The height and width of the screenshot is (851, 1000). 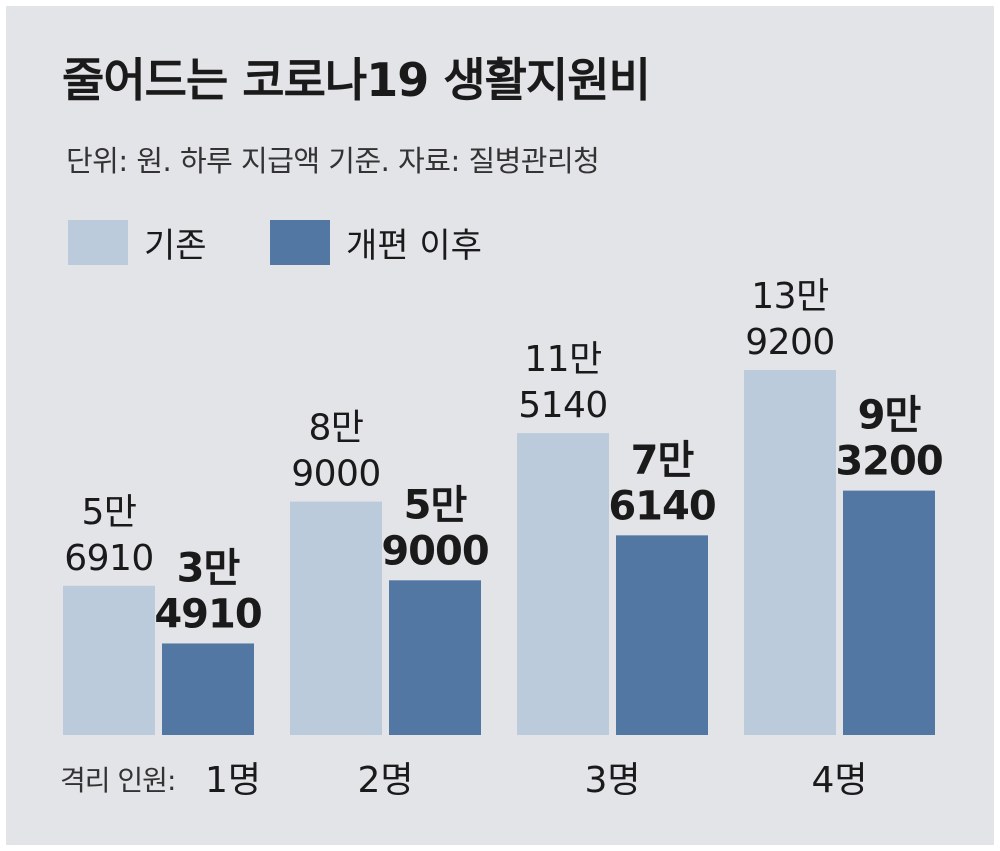 What do you see at coordinates (336, 474) in the screenshot?
I see `data-label-before-2-line2: 9000` at bounding box center [336, 474].